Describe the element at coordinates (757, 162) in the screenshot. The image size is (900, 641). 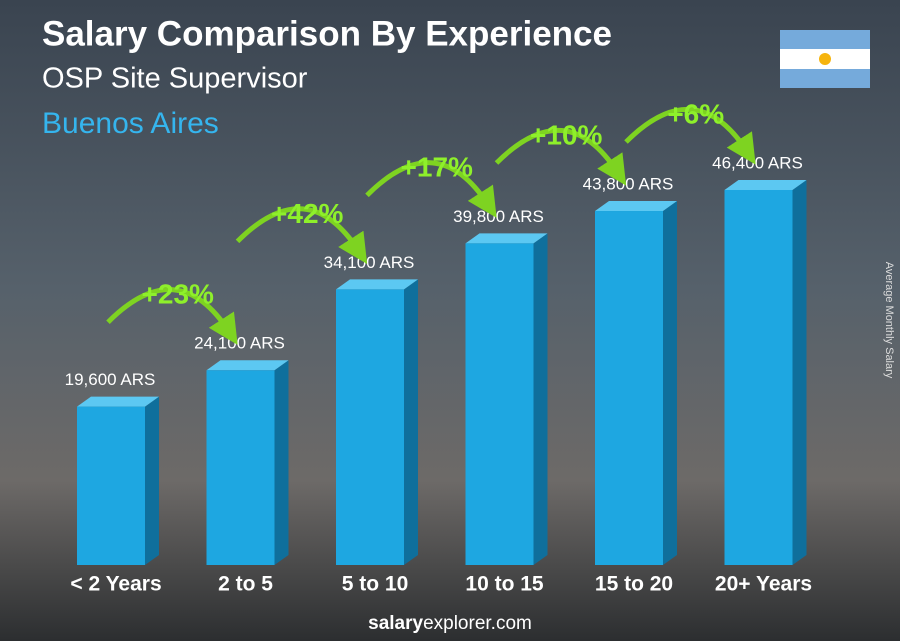
I see `value-label: 46,400 ARS` at that location.